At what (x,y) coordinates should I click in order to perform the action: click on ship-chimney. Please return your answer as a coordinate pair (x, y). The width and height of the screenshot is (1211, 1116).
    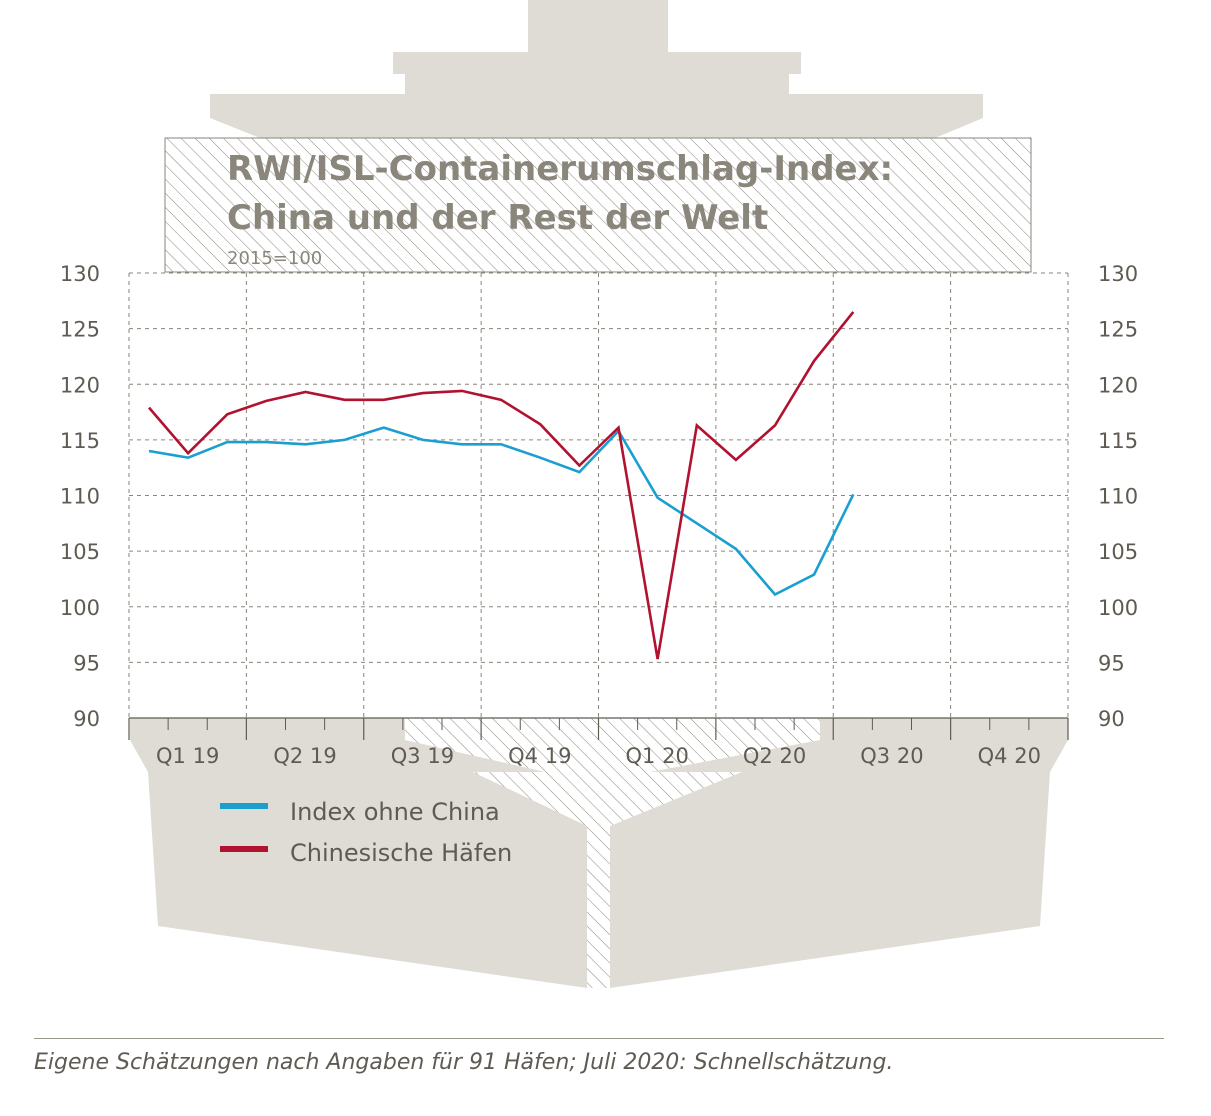
    Looking at the image, I should click on (598, 26).